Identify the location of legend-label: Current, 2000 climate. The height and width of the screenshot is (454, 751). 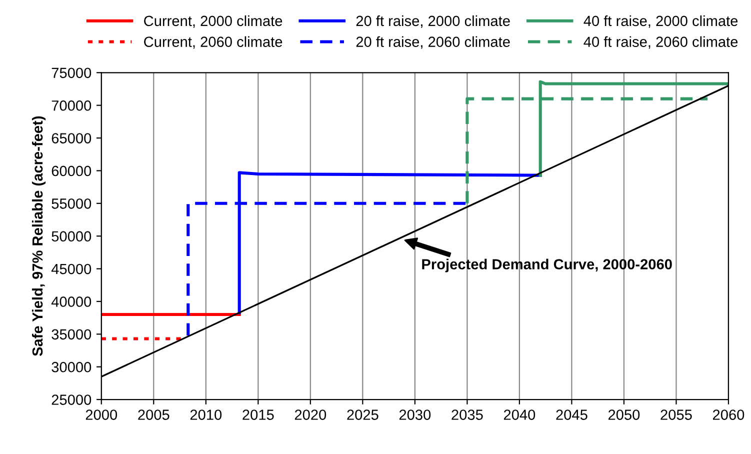
(213, 21).